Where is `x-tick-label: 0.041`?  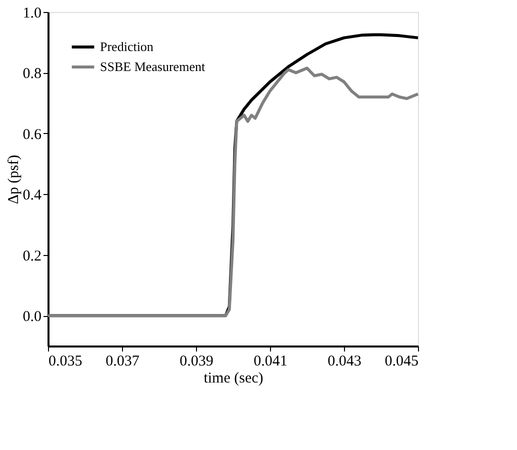
x-tick-label: 0.041 is located at coordinates (271, 362).